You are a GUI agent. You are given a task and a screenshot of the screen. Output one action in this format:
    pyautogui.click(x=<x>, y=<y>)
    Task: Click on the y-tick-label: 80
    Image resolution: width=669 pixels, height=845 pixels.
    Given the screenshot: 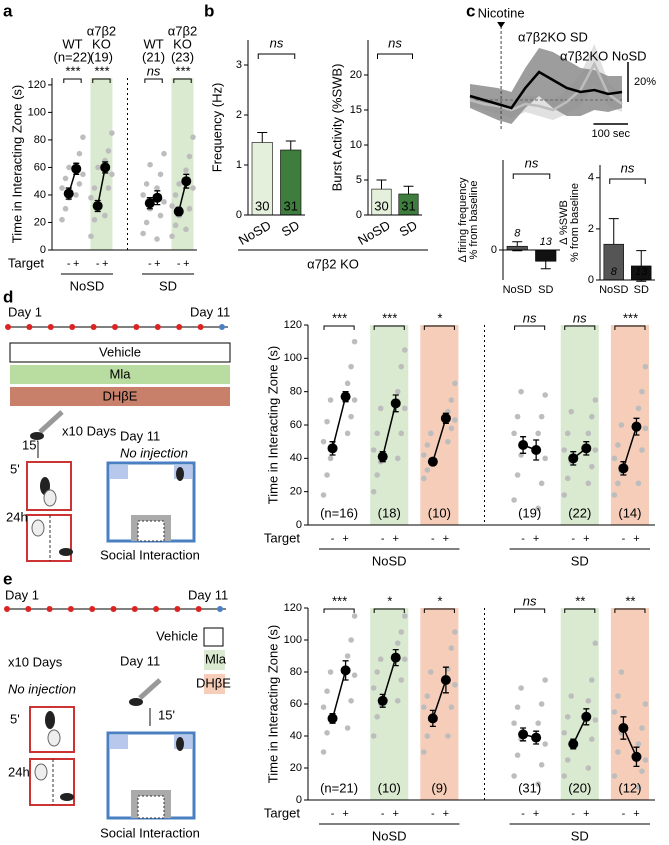 What is the action you would take?
    pyautogui.click(x=40, y=140)
    